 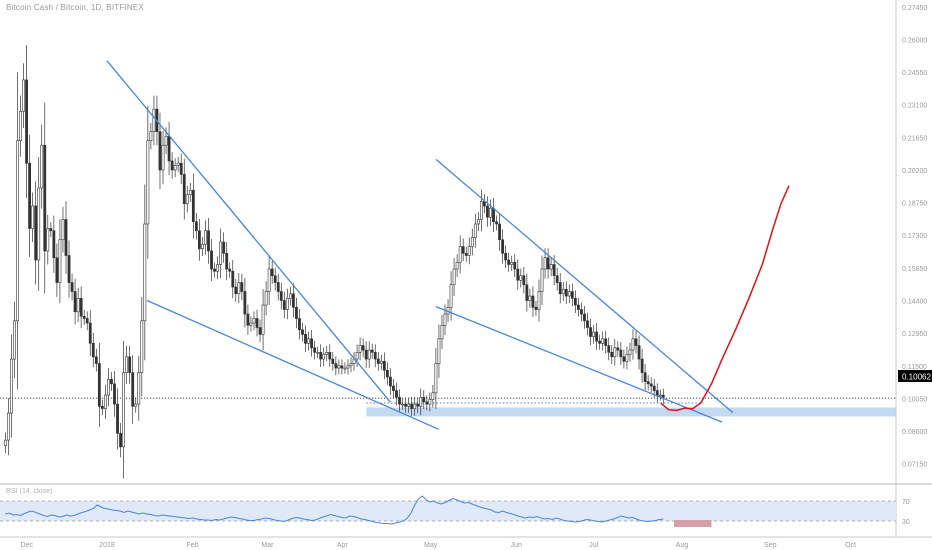 I want to click on wedge-2-upper-trendline, so click(x=584, y=286).